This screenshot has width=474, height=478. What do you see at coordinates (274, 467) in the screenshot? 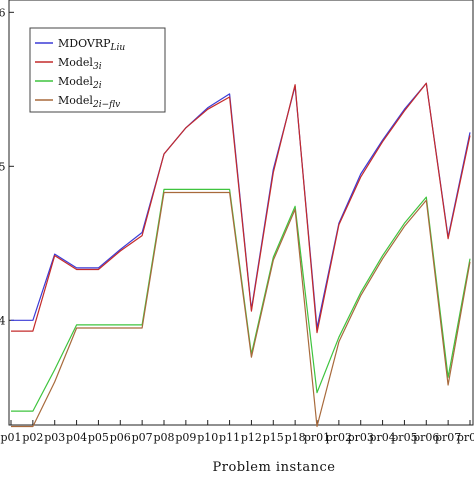
I see `x-axis-title: Problem instance` at bounding box center [274, 467].